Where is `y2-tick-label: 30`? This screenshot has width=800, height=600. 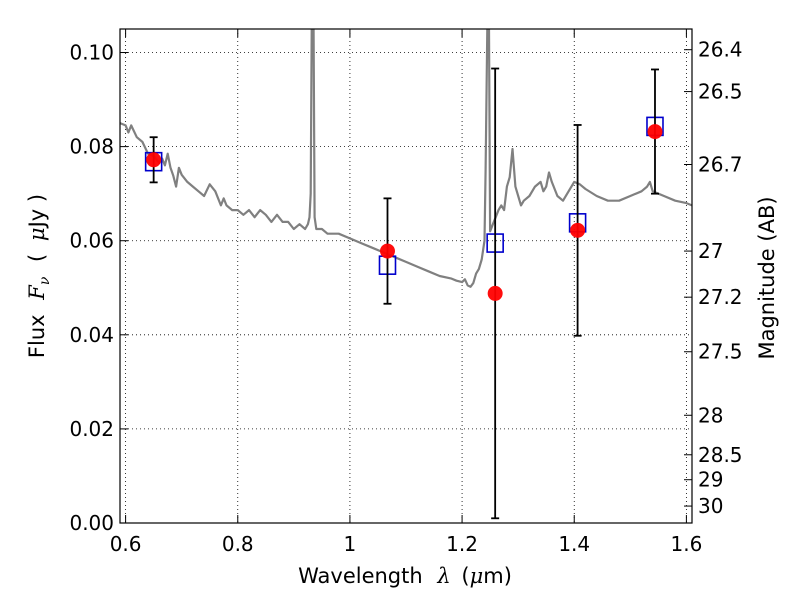
y2-tick-label: 30 is located at coordinates (710, 506).